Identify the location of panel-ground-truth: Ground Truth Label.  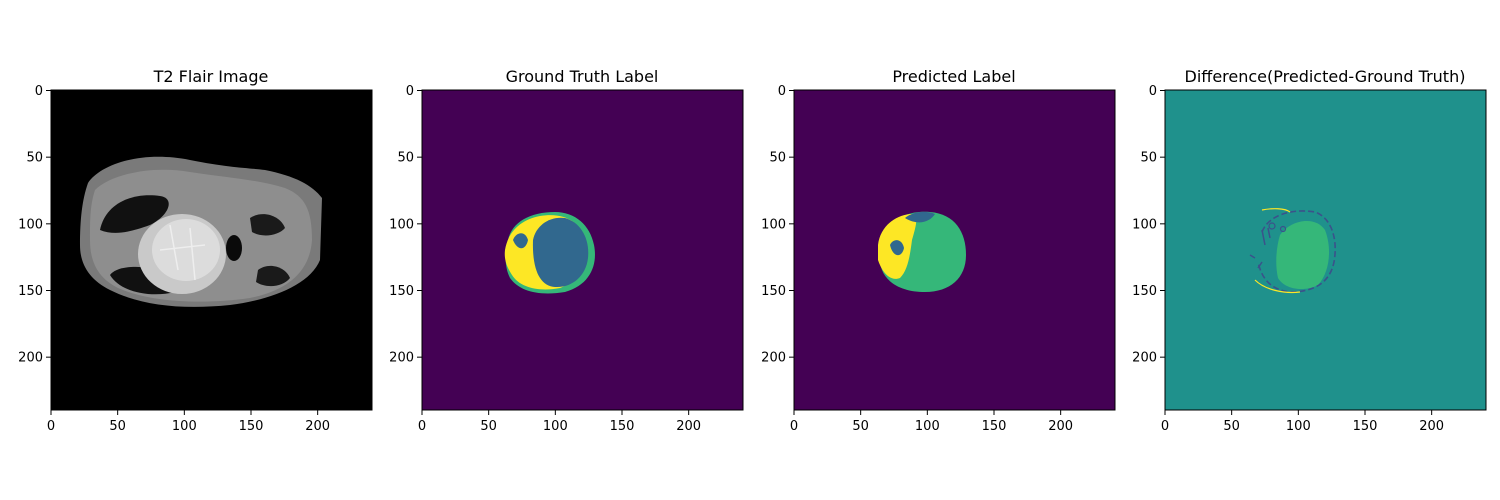
(582, 239).